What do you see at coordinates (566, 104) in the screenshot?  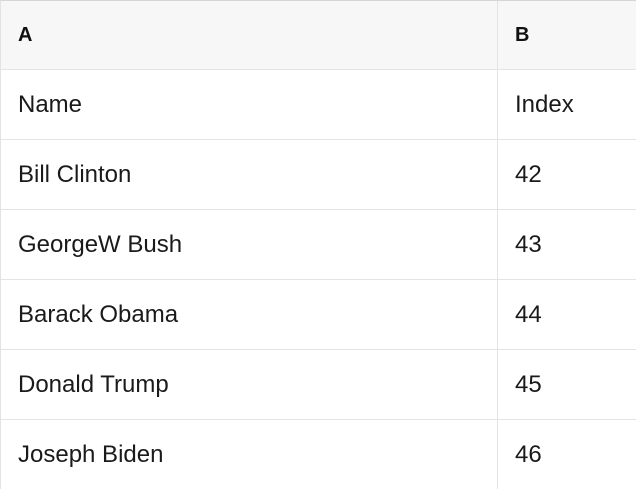 I see `cell-index: Index` at bounding box center [566, 104].